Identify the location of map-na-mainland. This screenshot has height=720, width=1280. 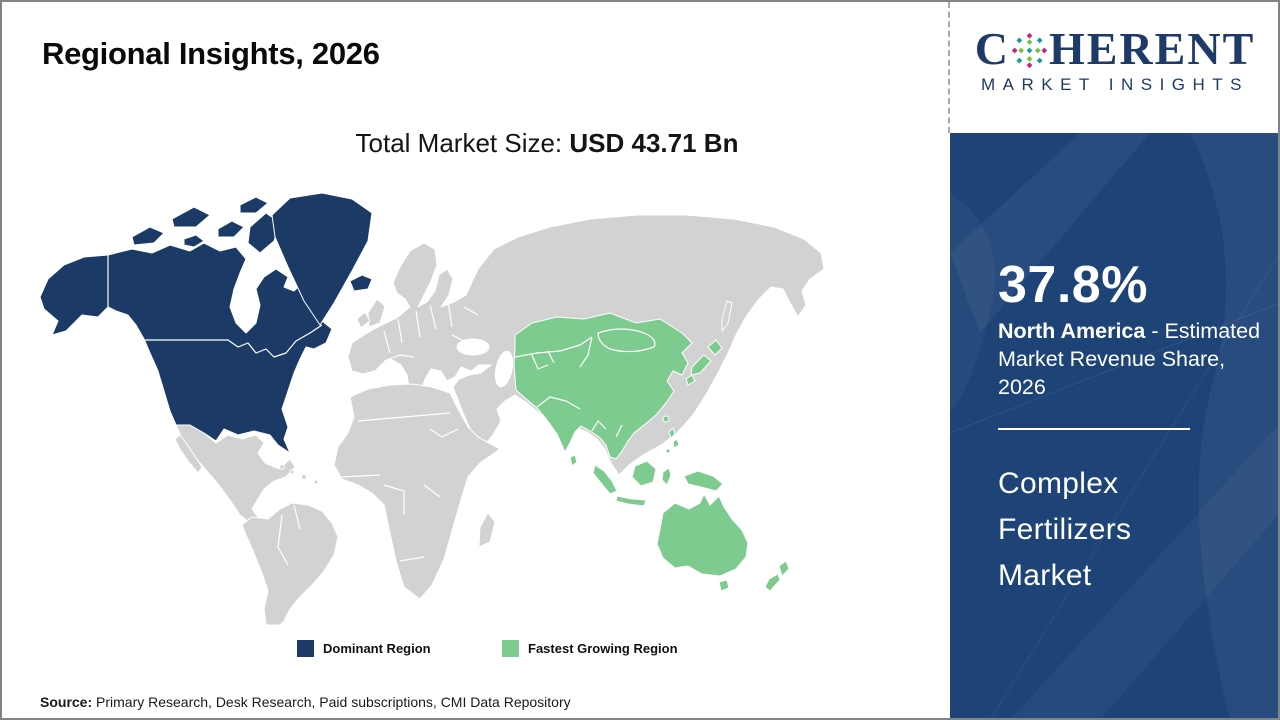
(186, 348).